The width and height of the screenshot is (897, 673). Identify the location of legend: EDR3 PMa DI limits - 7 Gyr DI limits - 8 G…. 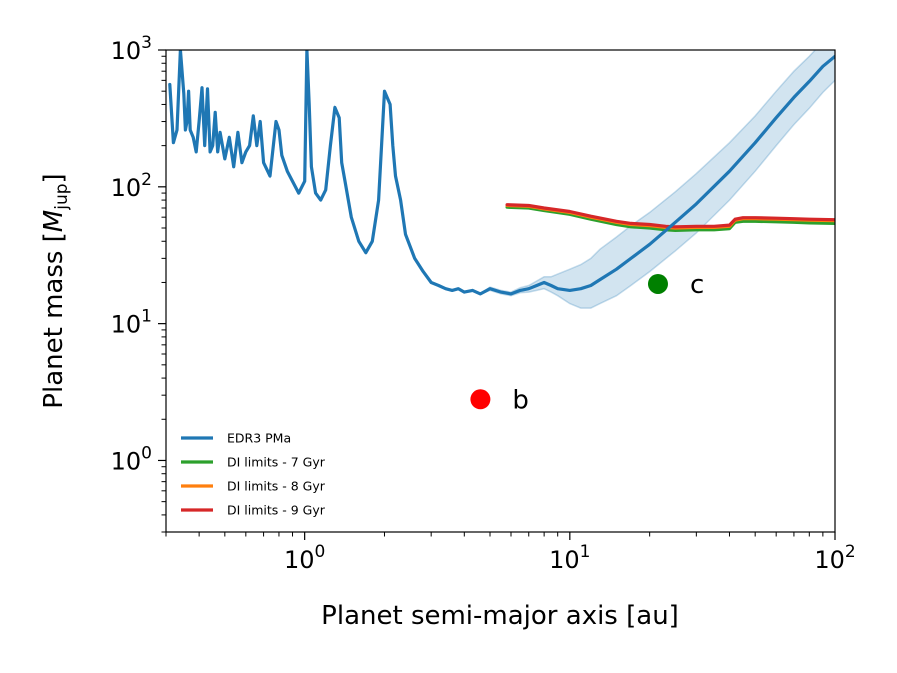
(253, 474).